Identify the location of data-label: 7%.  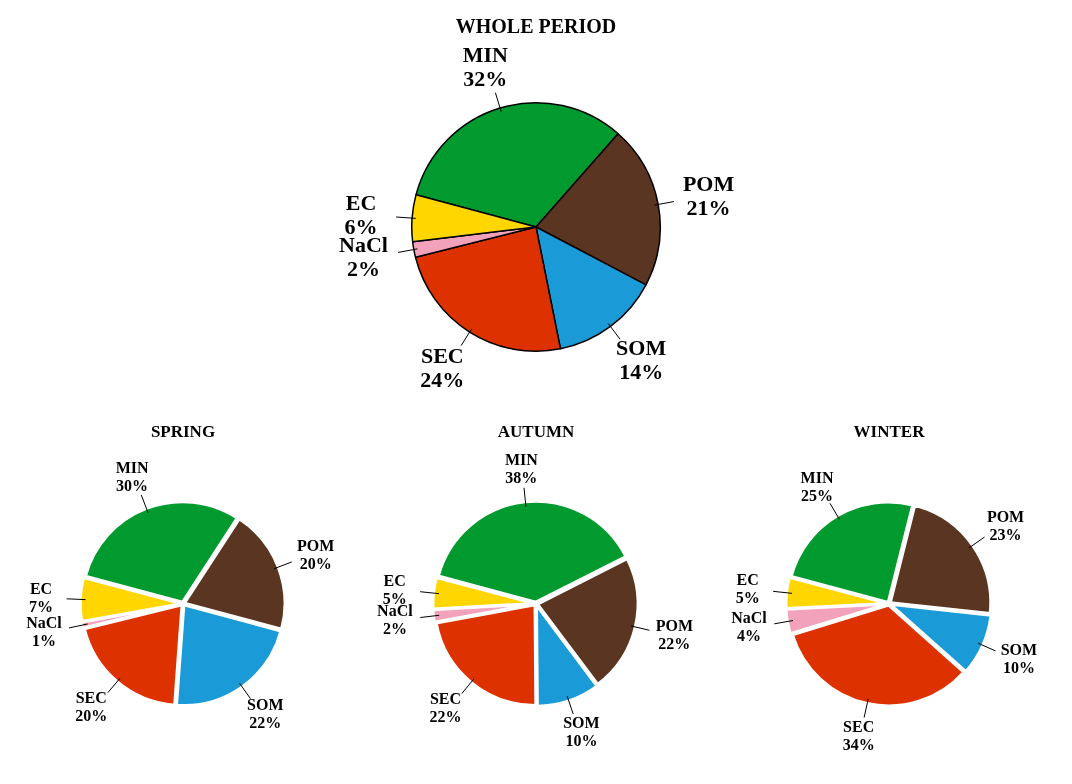
(41, 607).